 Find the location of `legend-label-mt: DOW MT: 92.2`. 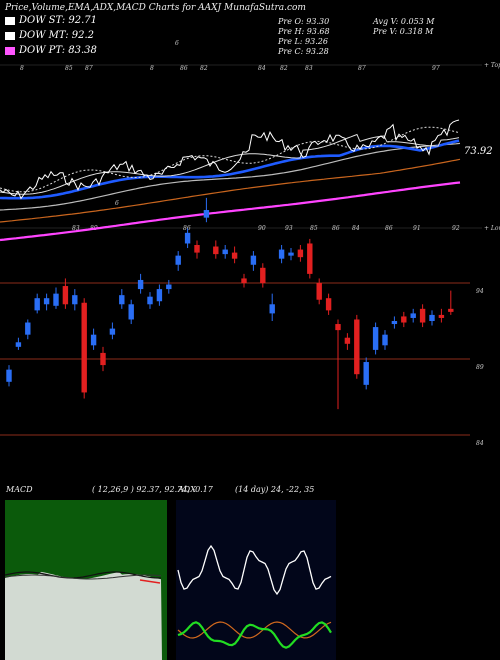

legend-label-mt: DOW MT: 92.2 is located at coordinates (57, 35).